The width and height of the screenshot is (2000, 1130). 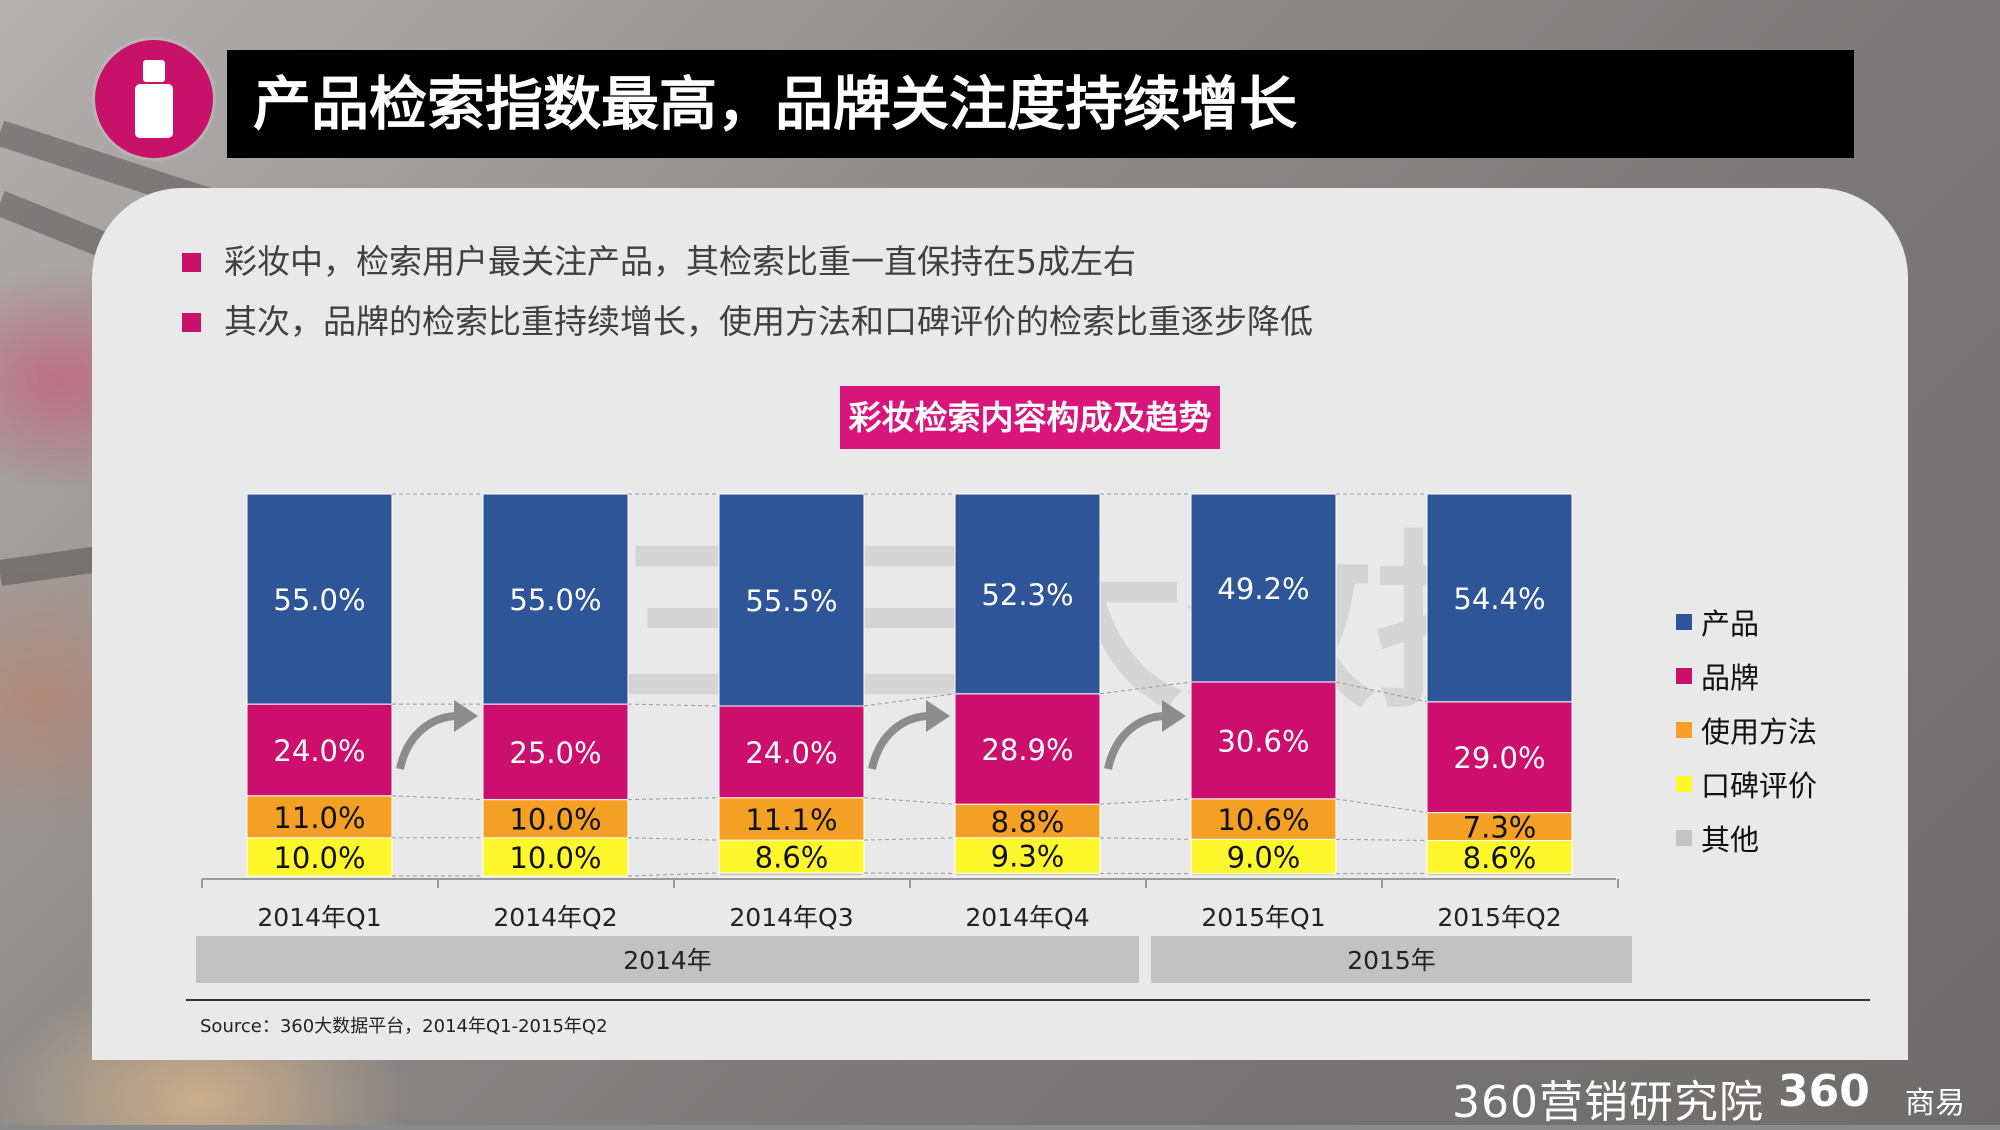 What do you see at coordinates (1730, 624) in the screenshot?
I see `legend-label: 产品` at bounding box center [1730, 624].